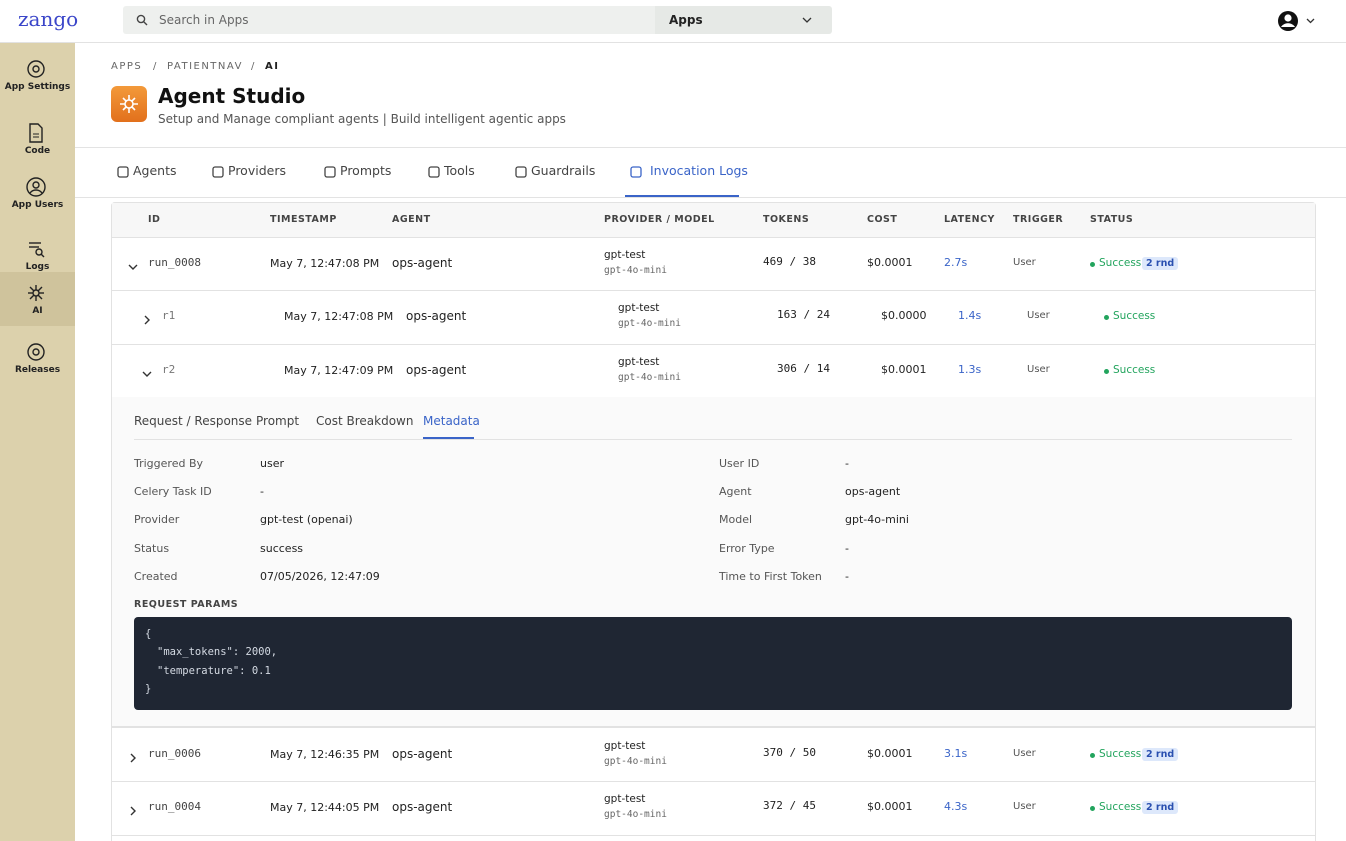 The height and width of the screenshot is (841, 1346). Describe the element at coordinates (217, 652) in the screenshot. I see `code-line: "max_tokens": 2000,` at that location.